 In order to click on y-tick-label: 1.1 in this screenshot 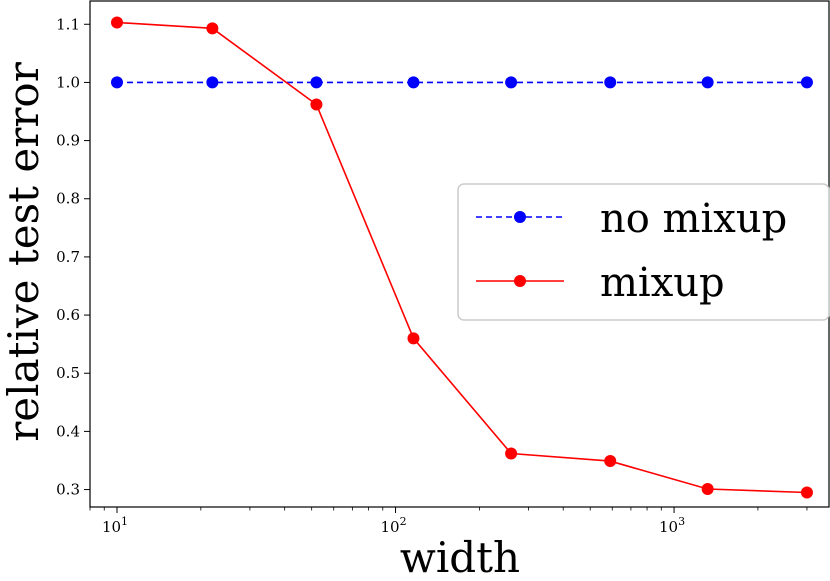, I will do `click(68, 24)`.